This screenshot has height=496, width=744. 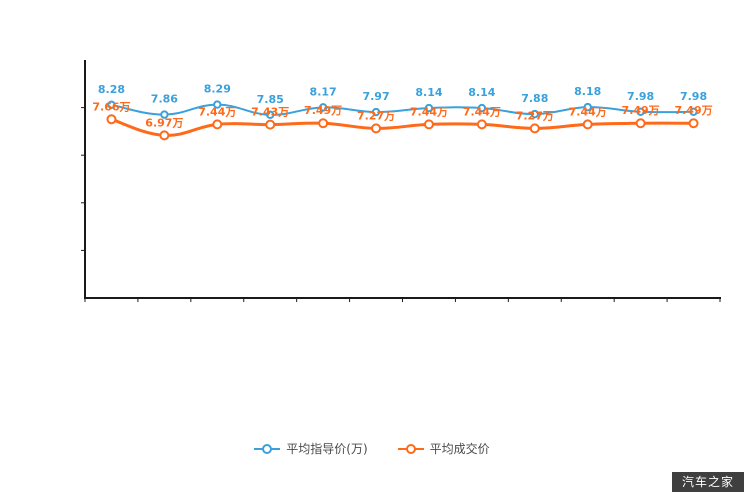 I want to click on point-label: 8.28, so click(x=111, y=89).